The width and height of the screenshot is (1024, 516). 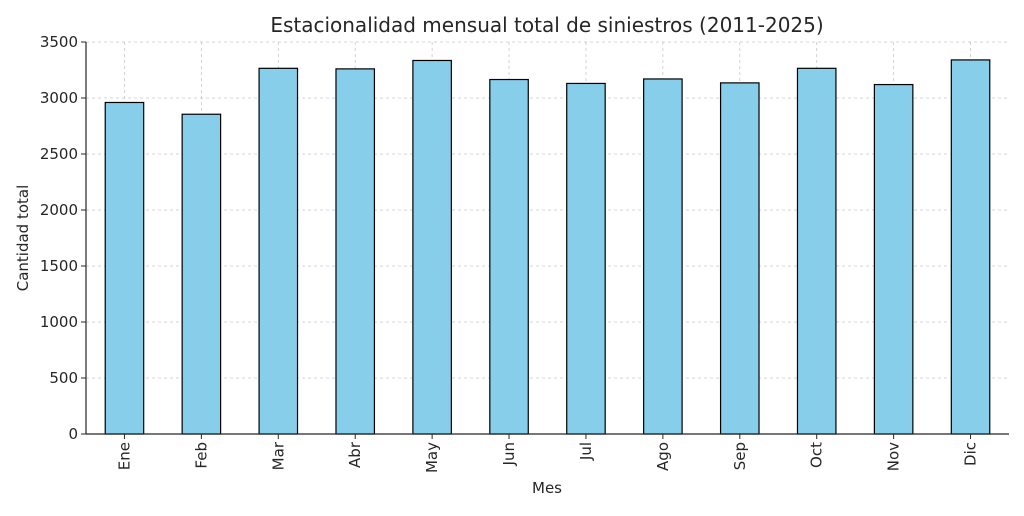 I want to click on y-tick-label: 0, so click(x=73, y=434).